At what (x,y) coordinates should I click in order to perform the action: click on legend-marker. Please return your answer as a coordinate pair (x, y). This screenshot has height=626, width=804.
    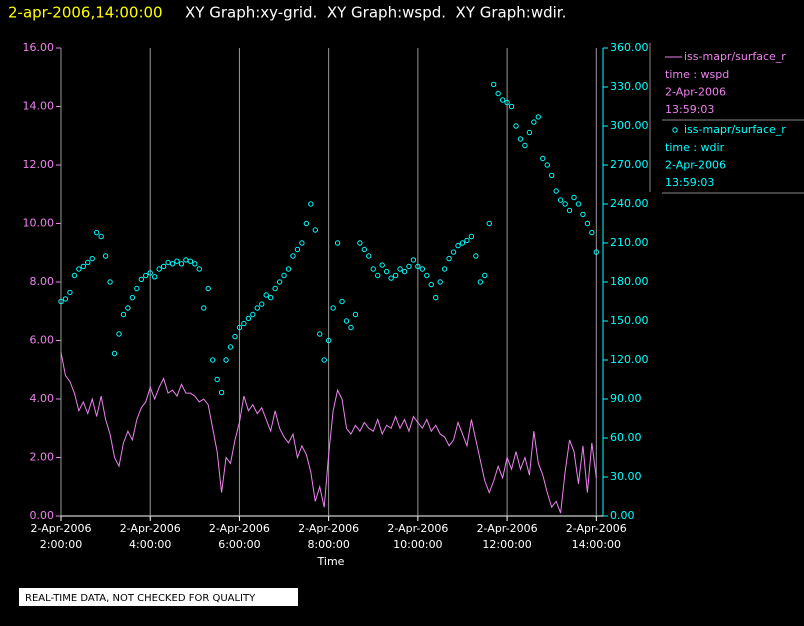
    Looking at the image, I should click on (675, 130).